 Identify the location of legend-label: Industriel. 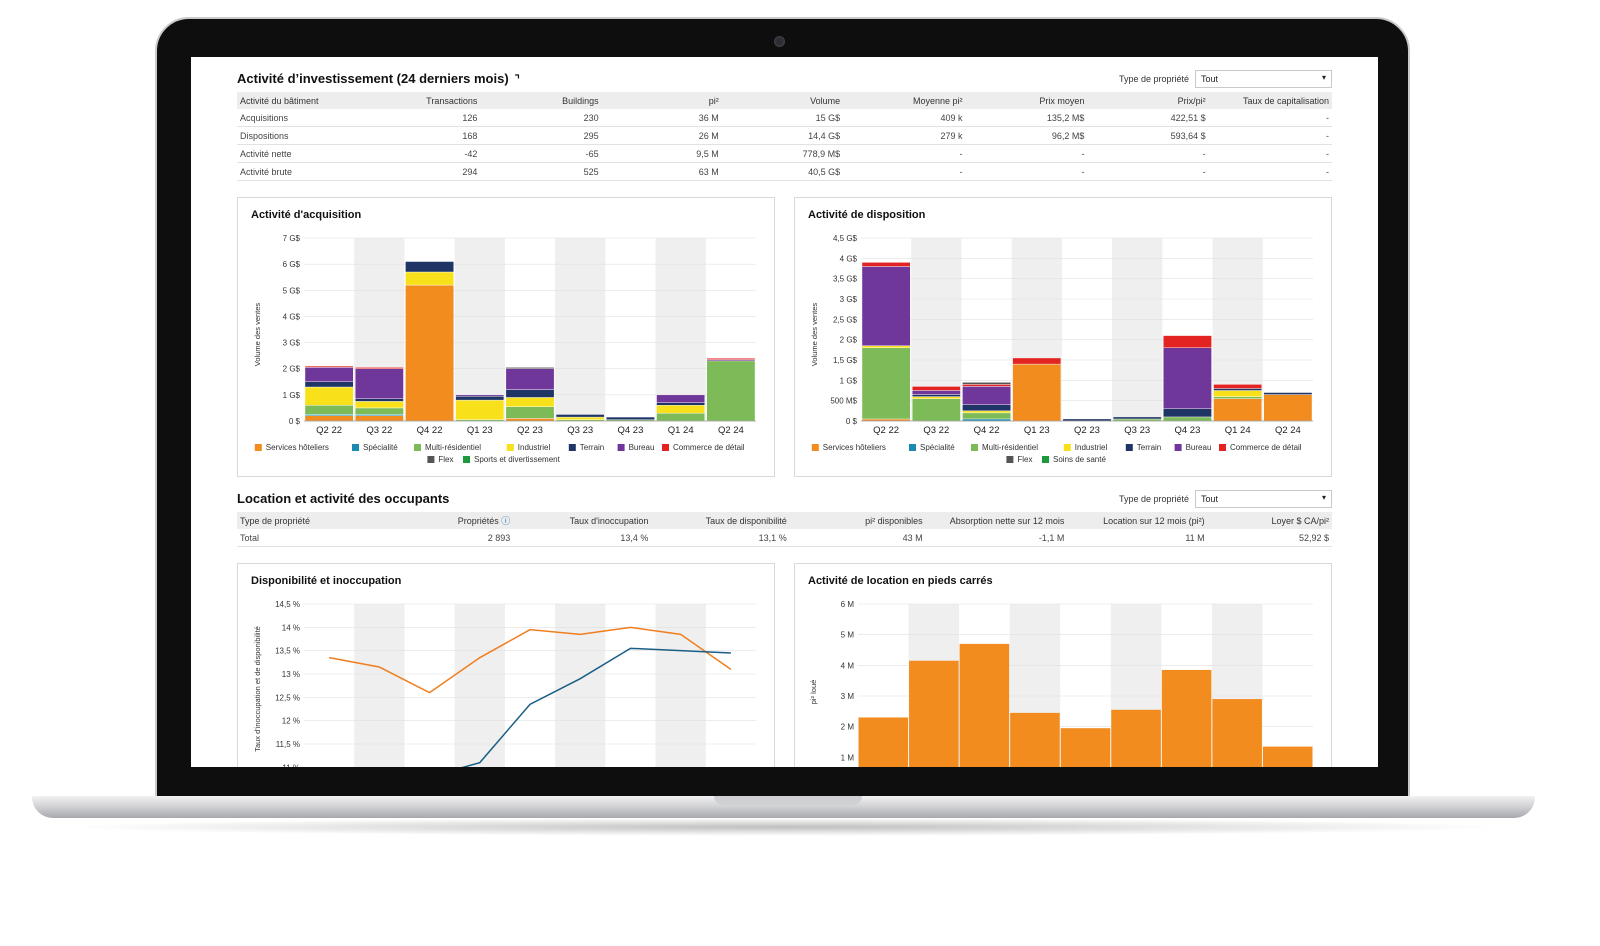
(1091, 447).